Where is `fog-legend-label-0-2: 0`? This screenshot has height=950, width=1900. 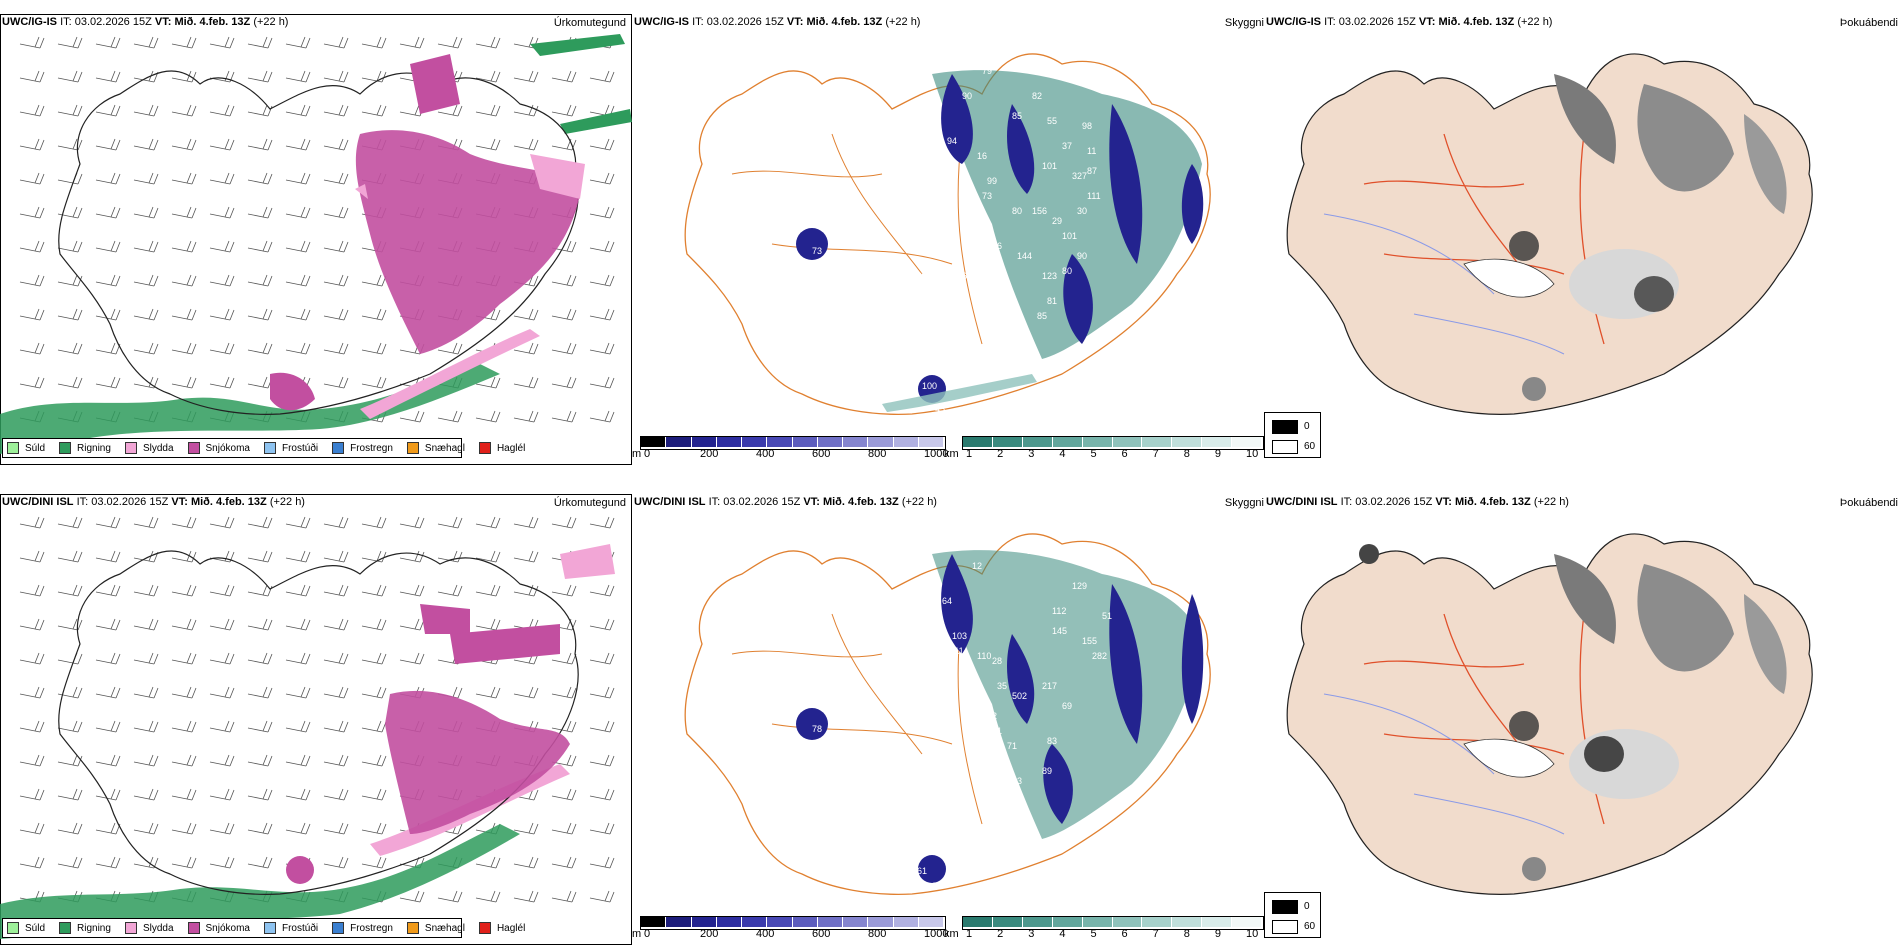 fog-legend-label-0-2: 0 is located at coordinates (1307, 906).